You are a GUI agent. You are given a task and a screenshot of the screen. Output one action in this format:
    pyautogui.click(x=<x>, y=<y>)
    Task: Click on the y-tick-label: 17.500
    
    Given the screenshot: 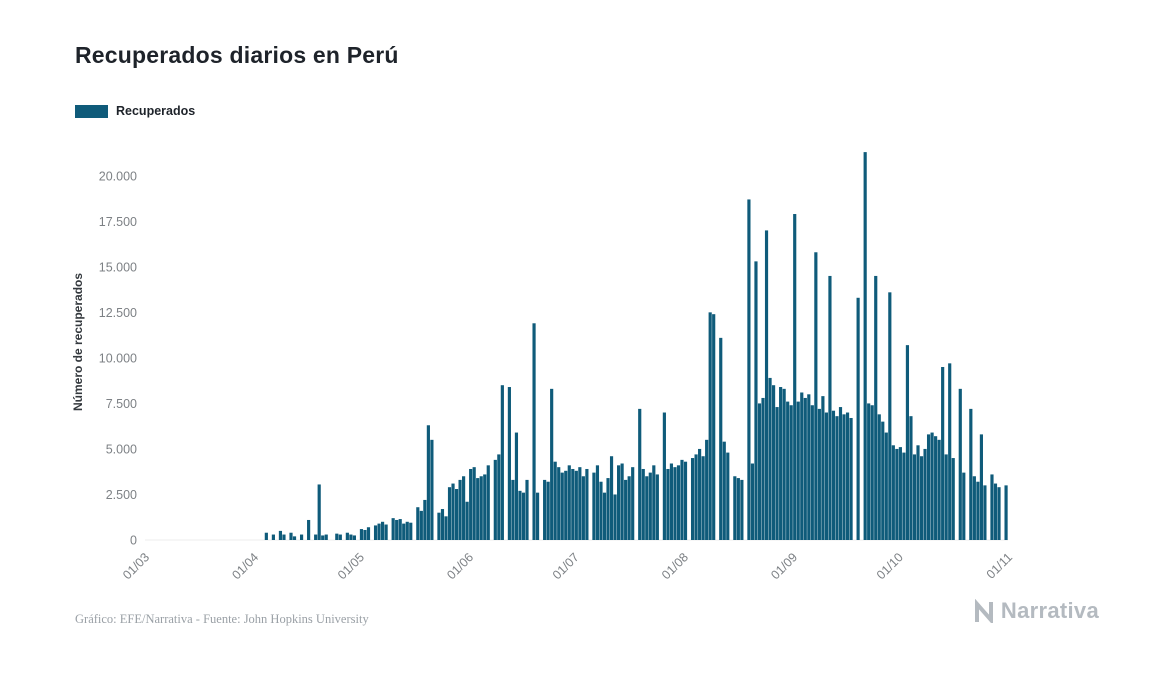 What is the action you would take?
    pyautogui.click(x=118, y=222)
    